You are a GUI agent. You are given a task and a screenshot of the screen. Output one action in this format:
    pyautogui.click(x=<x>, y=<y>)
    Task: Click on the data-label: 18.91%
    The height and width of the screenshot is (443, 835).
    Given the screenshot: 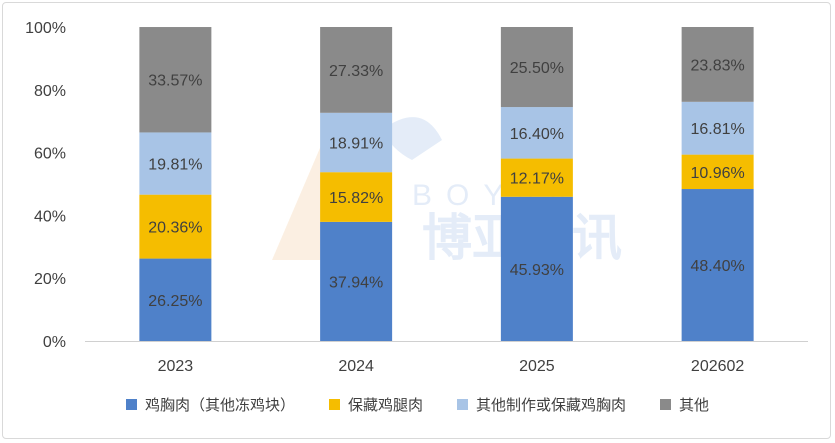 What is the action you would take?
    pyautogui.click(x=356, y=144)
    